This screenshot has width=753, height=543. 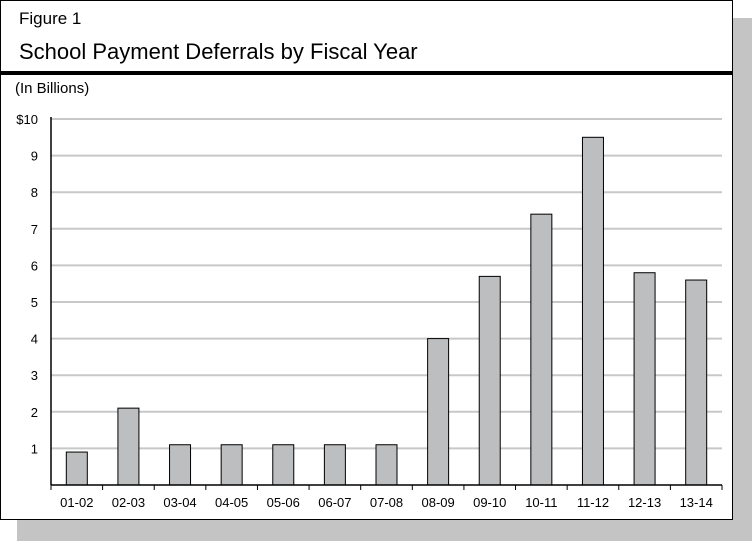 What do you see at coordinates (541, 502) in the screenshot?
I see `x-tick-label: 10-11` at bounding box center [541, 502].